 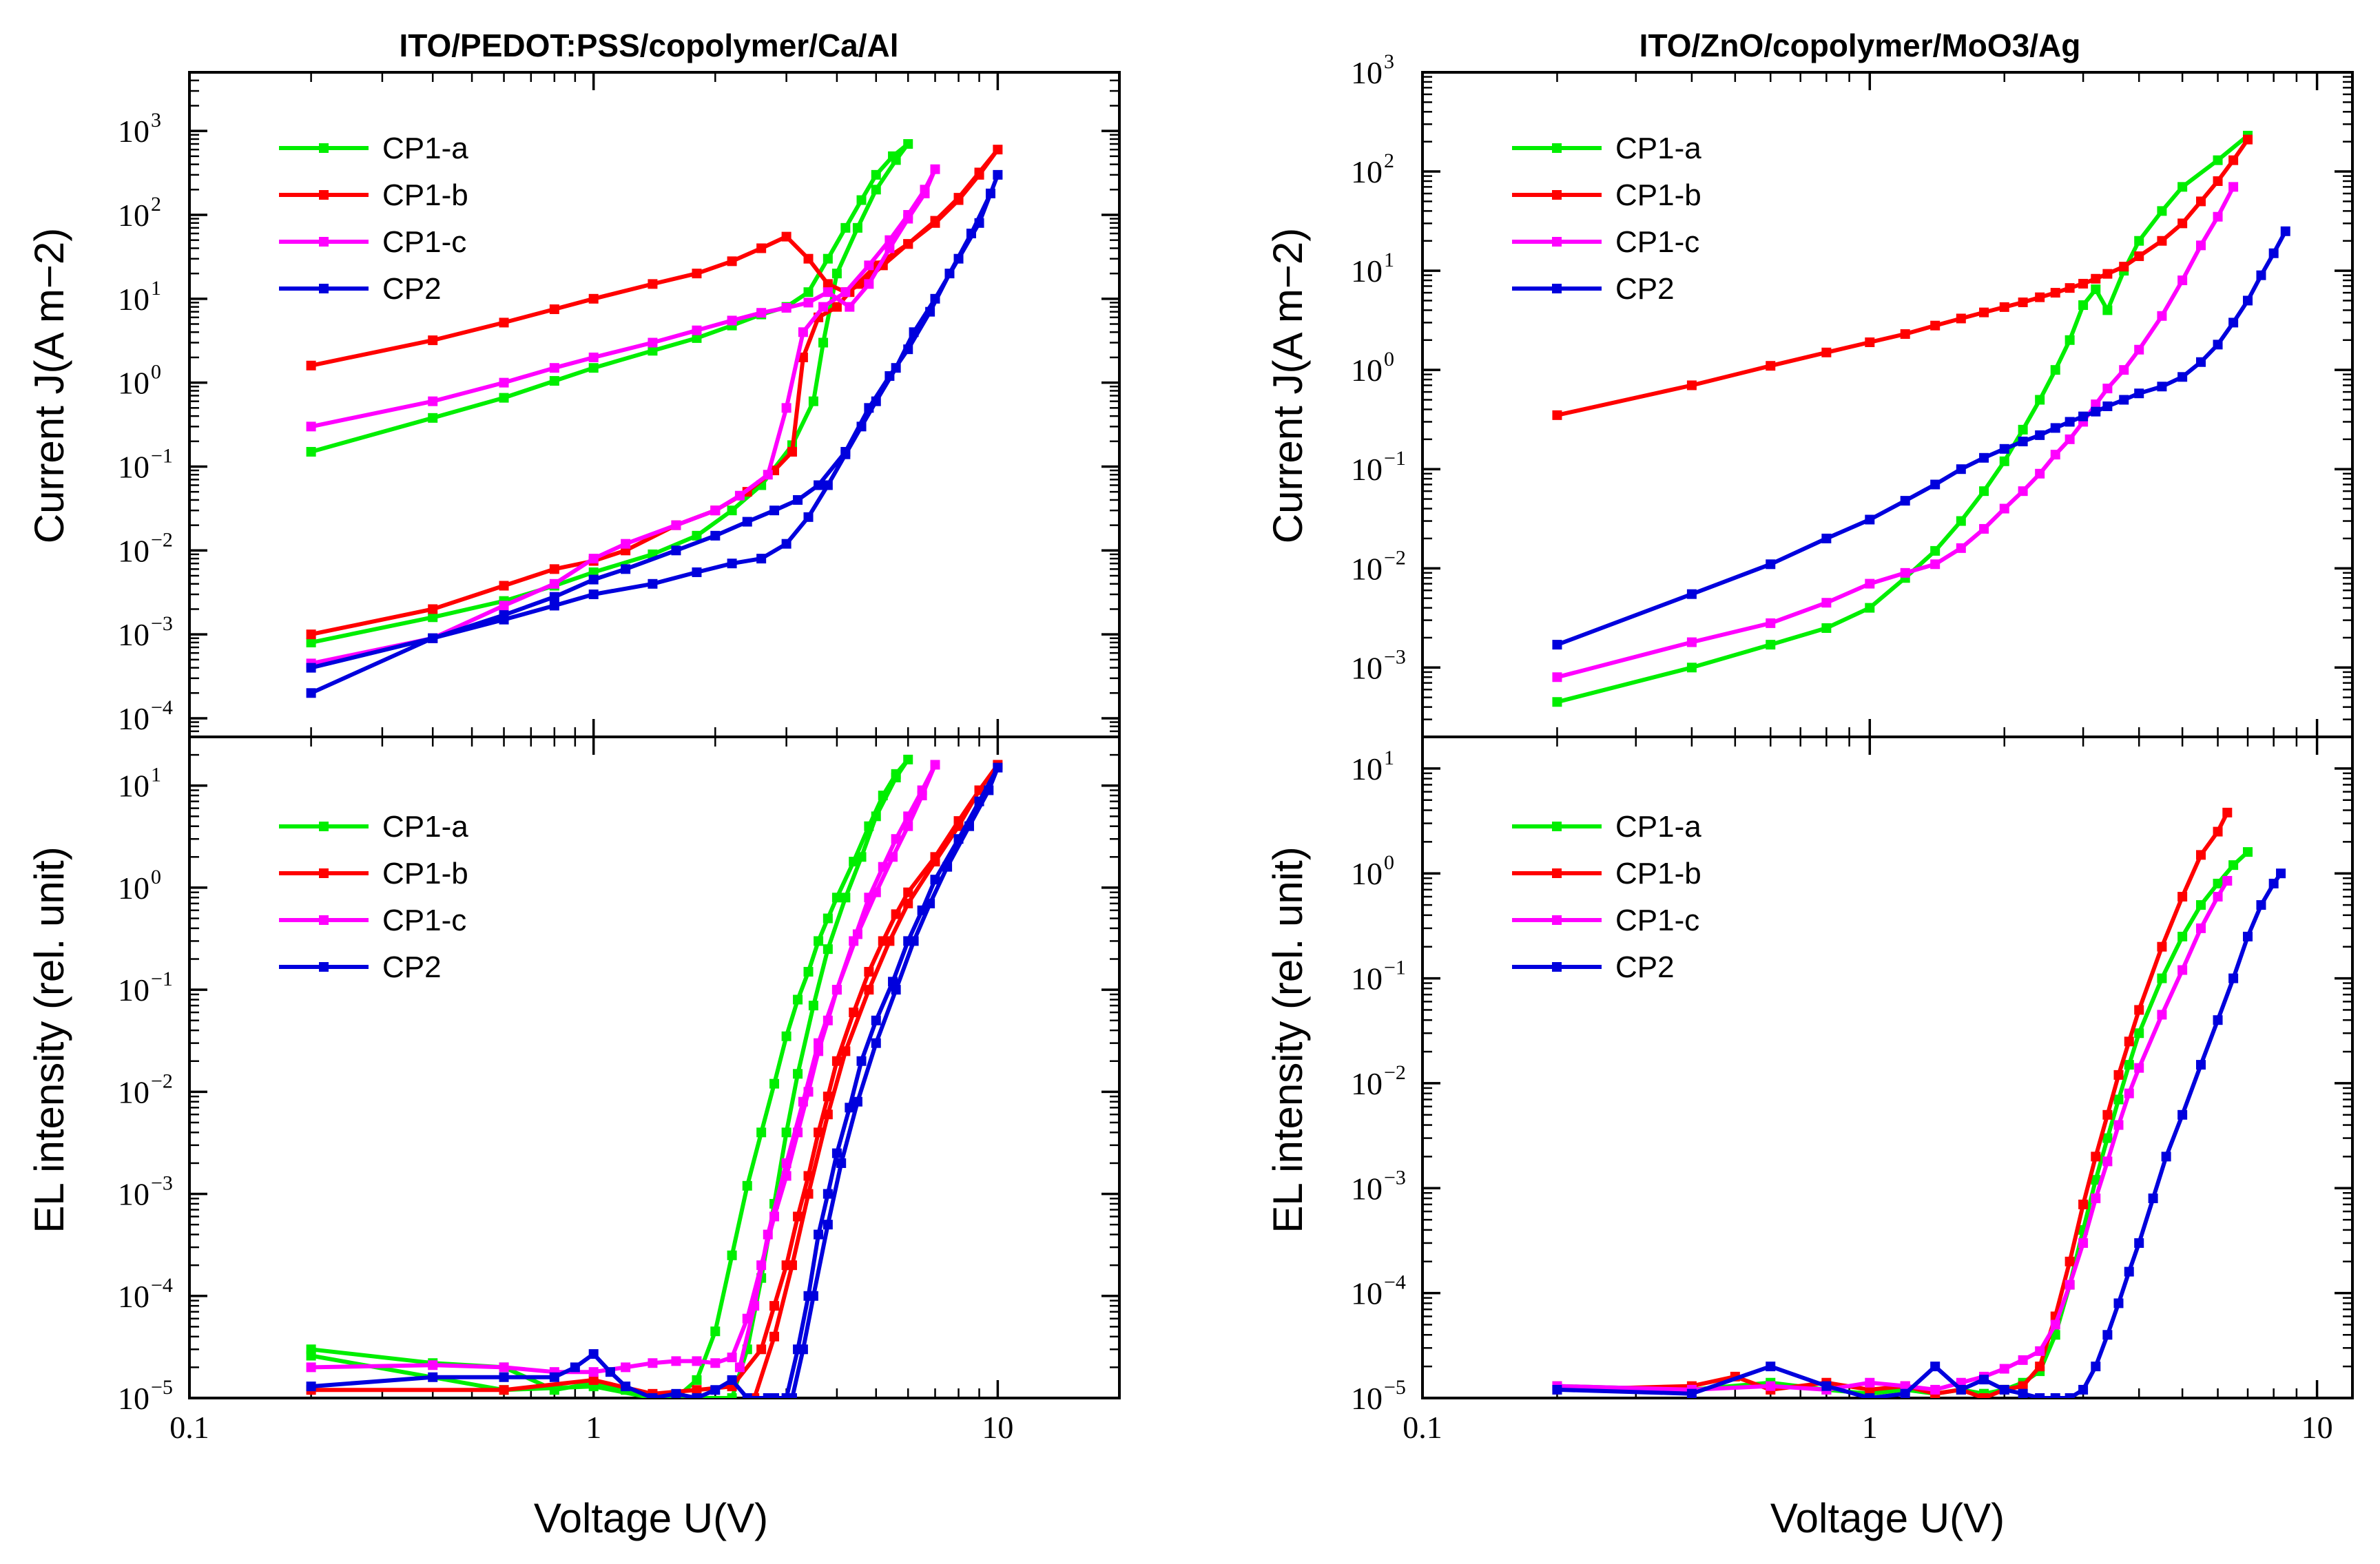 I want to click on left-panel-title: ITO/PEDOT:PSS/copolymer/Ca/Al, so click(x=648, y=45).